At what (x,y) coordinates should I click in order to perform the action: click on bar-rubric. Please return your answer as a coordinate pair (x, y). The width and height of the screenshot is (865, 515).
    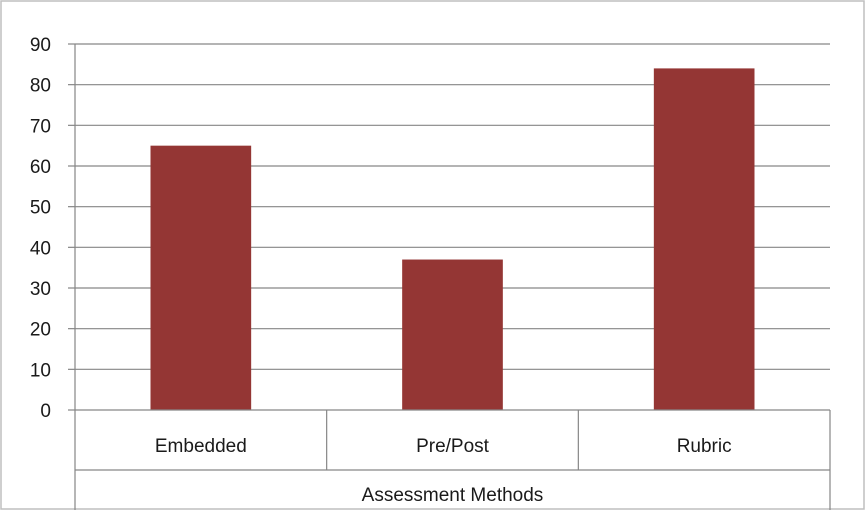
    Looking at the image, I should click on (704, 239).